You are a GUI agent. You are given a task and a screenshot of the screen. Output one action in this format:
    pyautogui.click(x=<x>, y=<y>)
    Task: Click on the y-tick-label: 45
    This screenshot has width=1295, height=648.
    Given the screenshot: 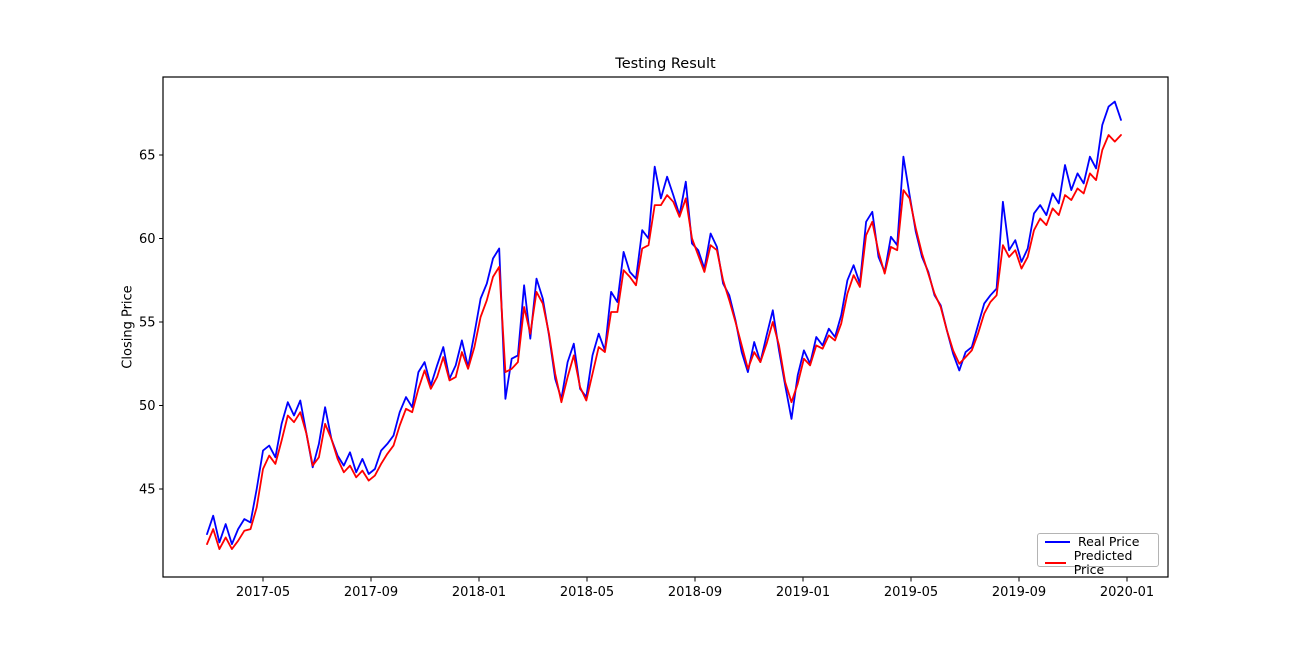 What is the action you would take?
    pyautogui.click(x=147, y=490)
    